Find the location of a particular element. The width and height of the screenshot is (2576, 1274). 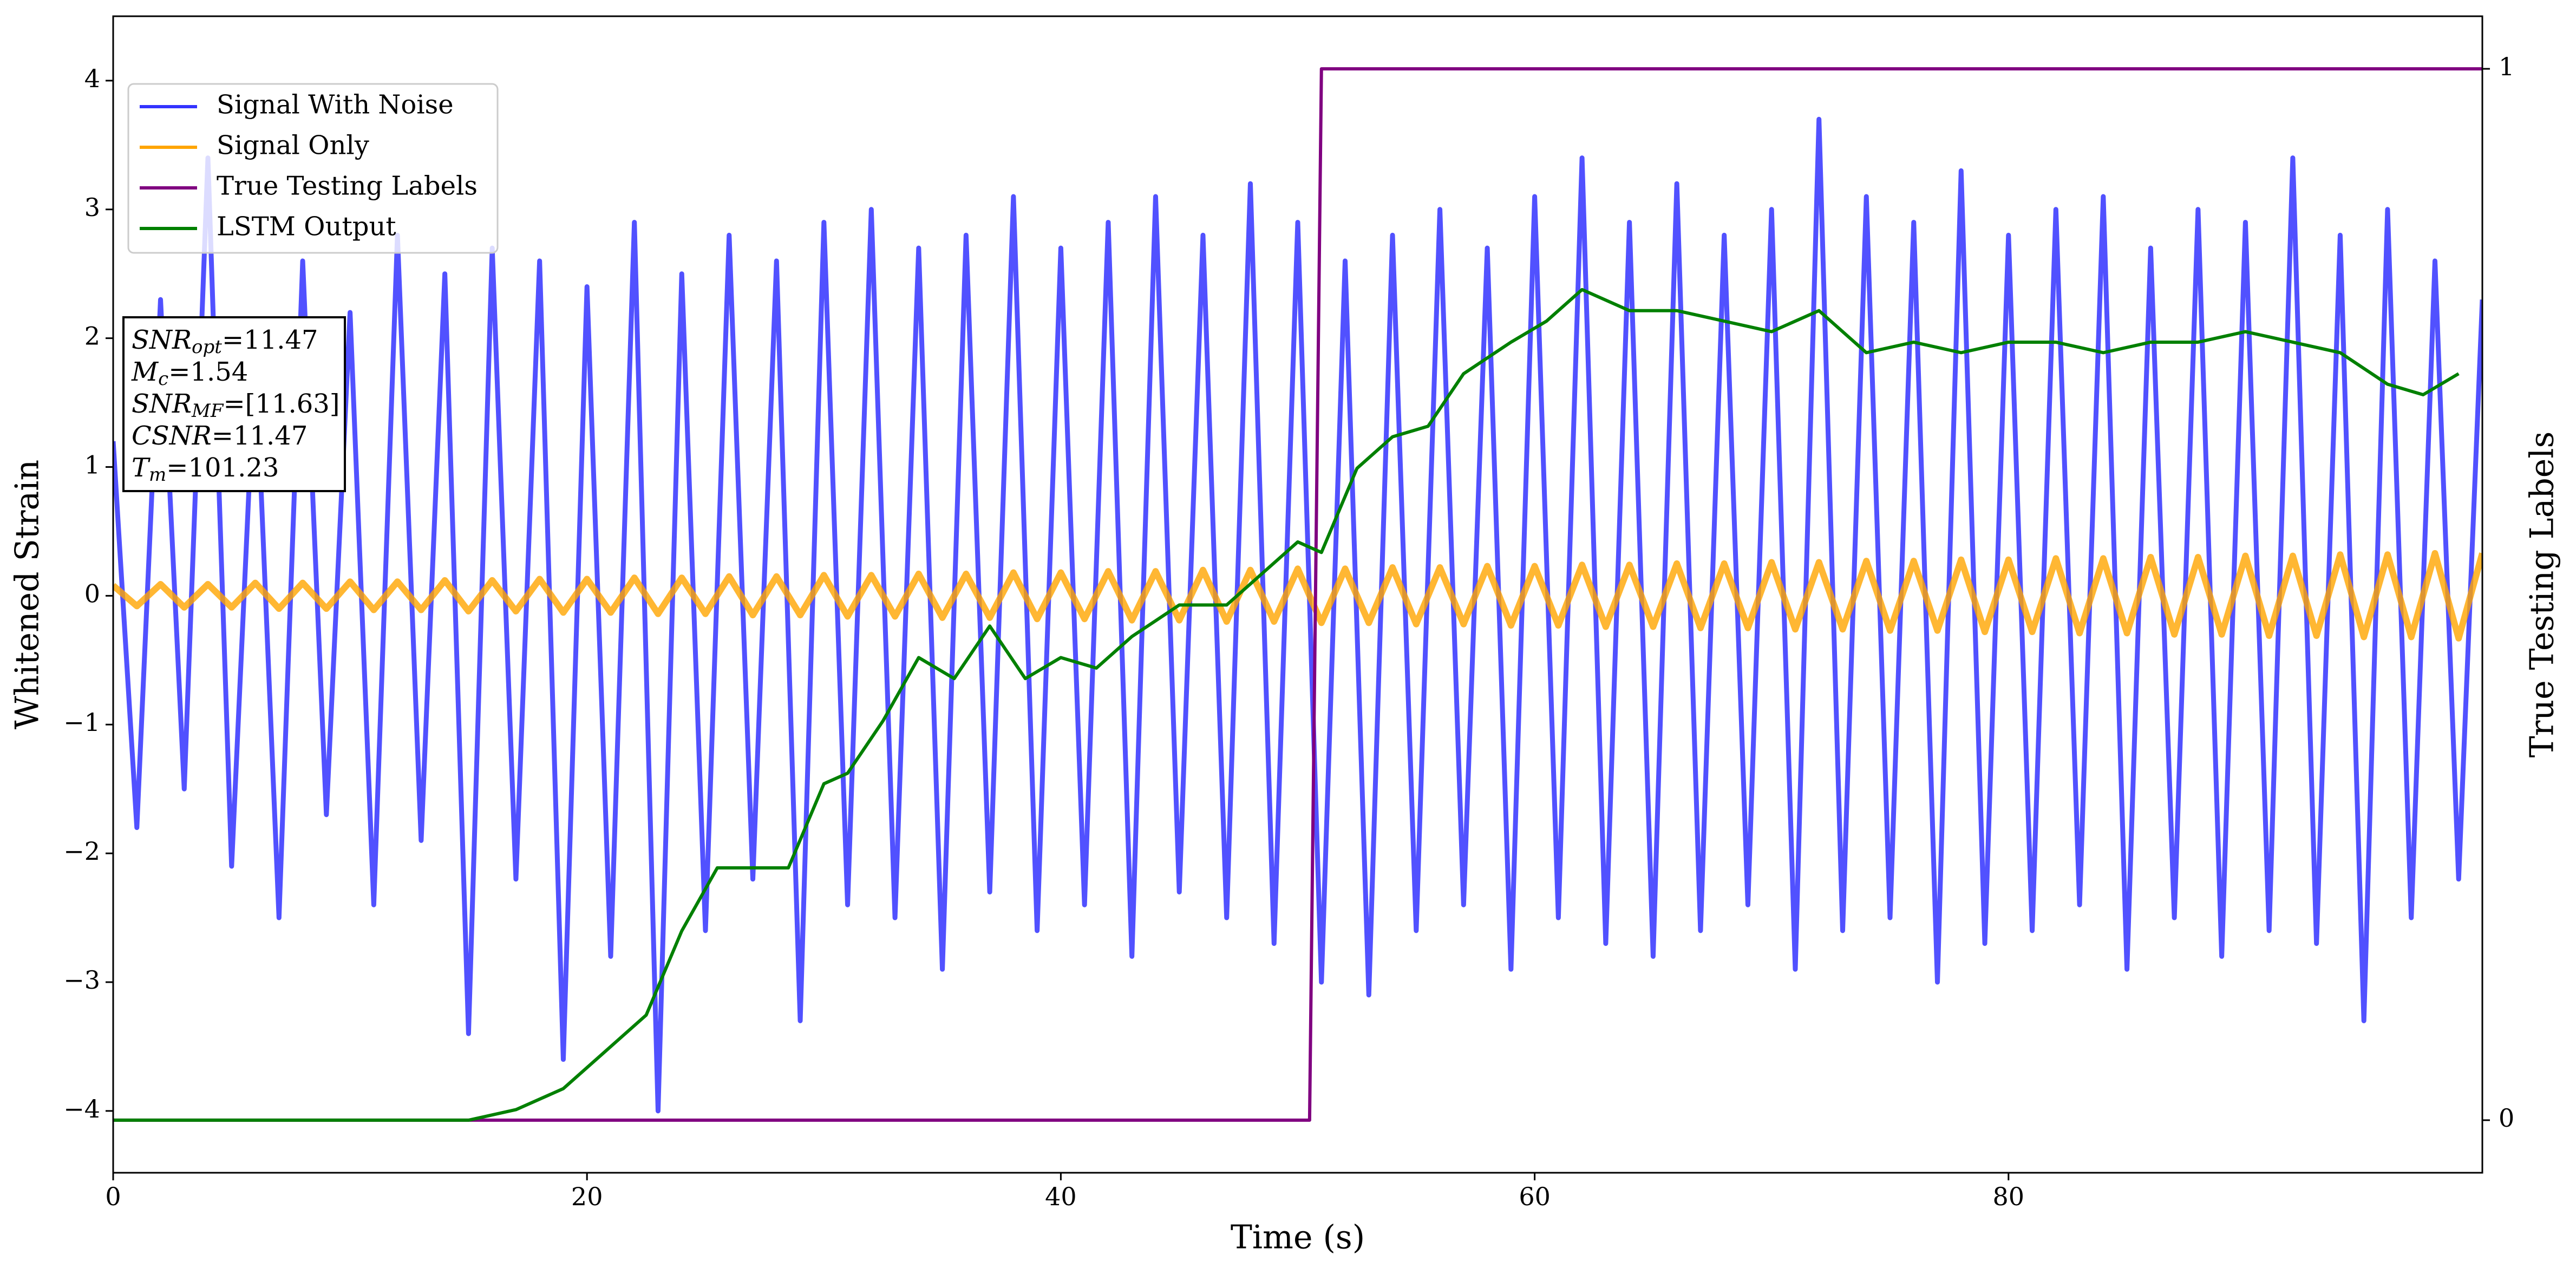

annotation-subscript: opt is located at coordinates (207, 347).